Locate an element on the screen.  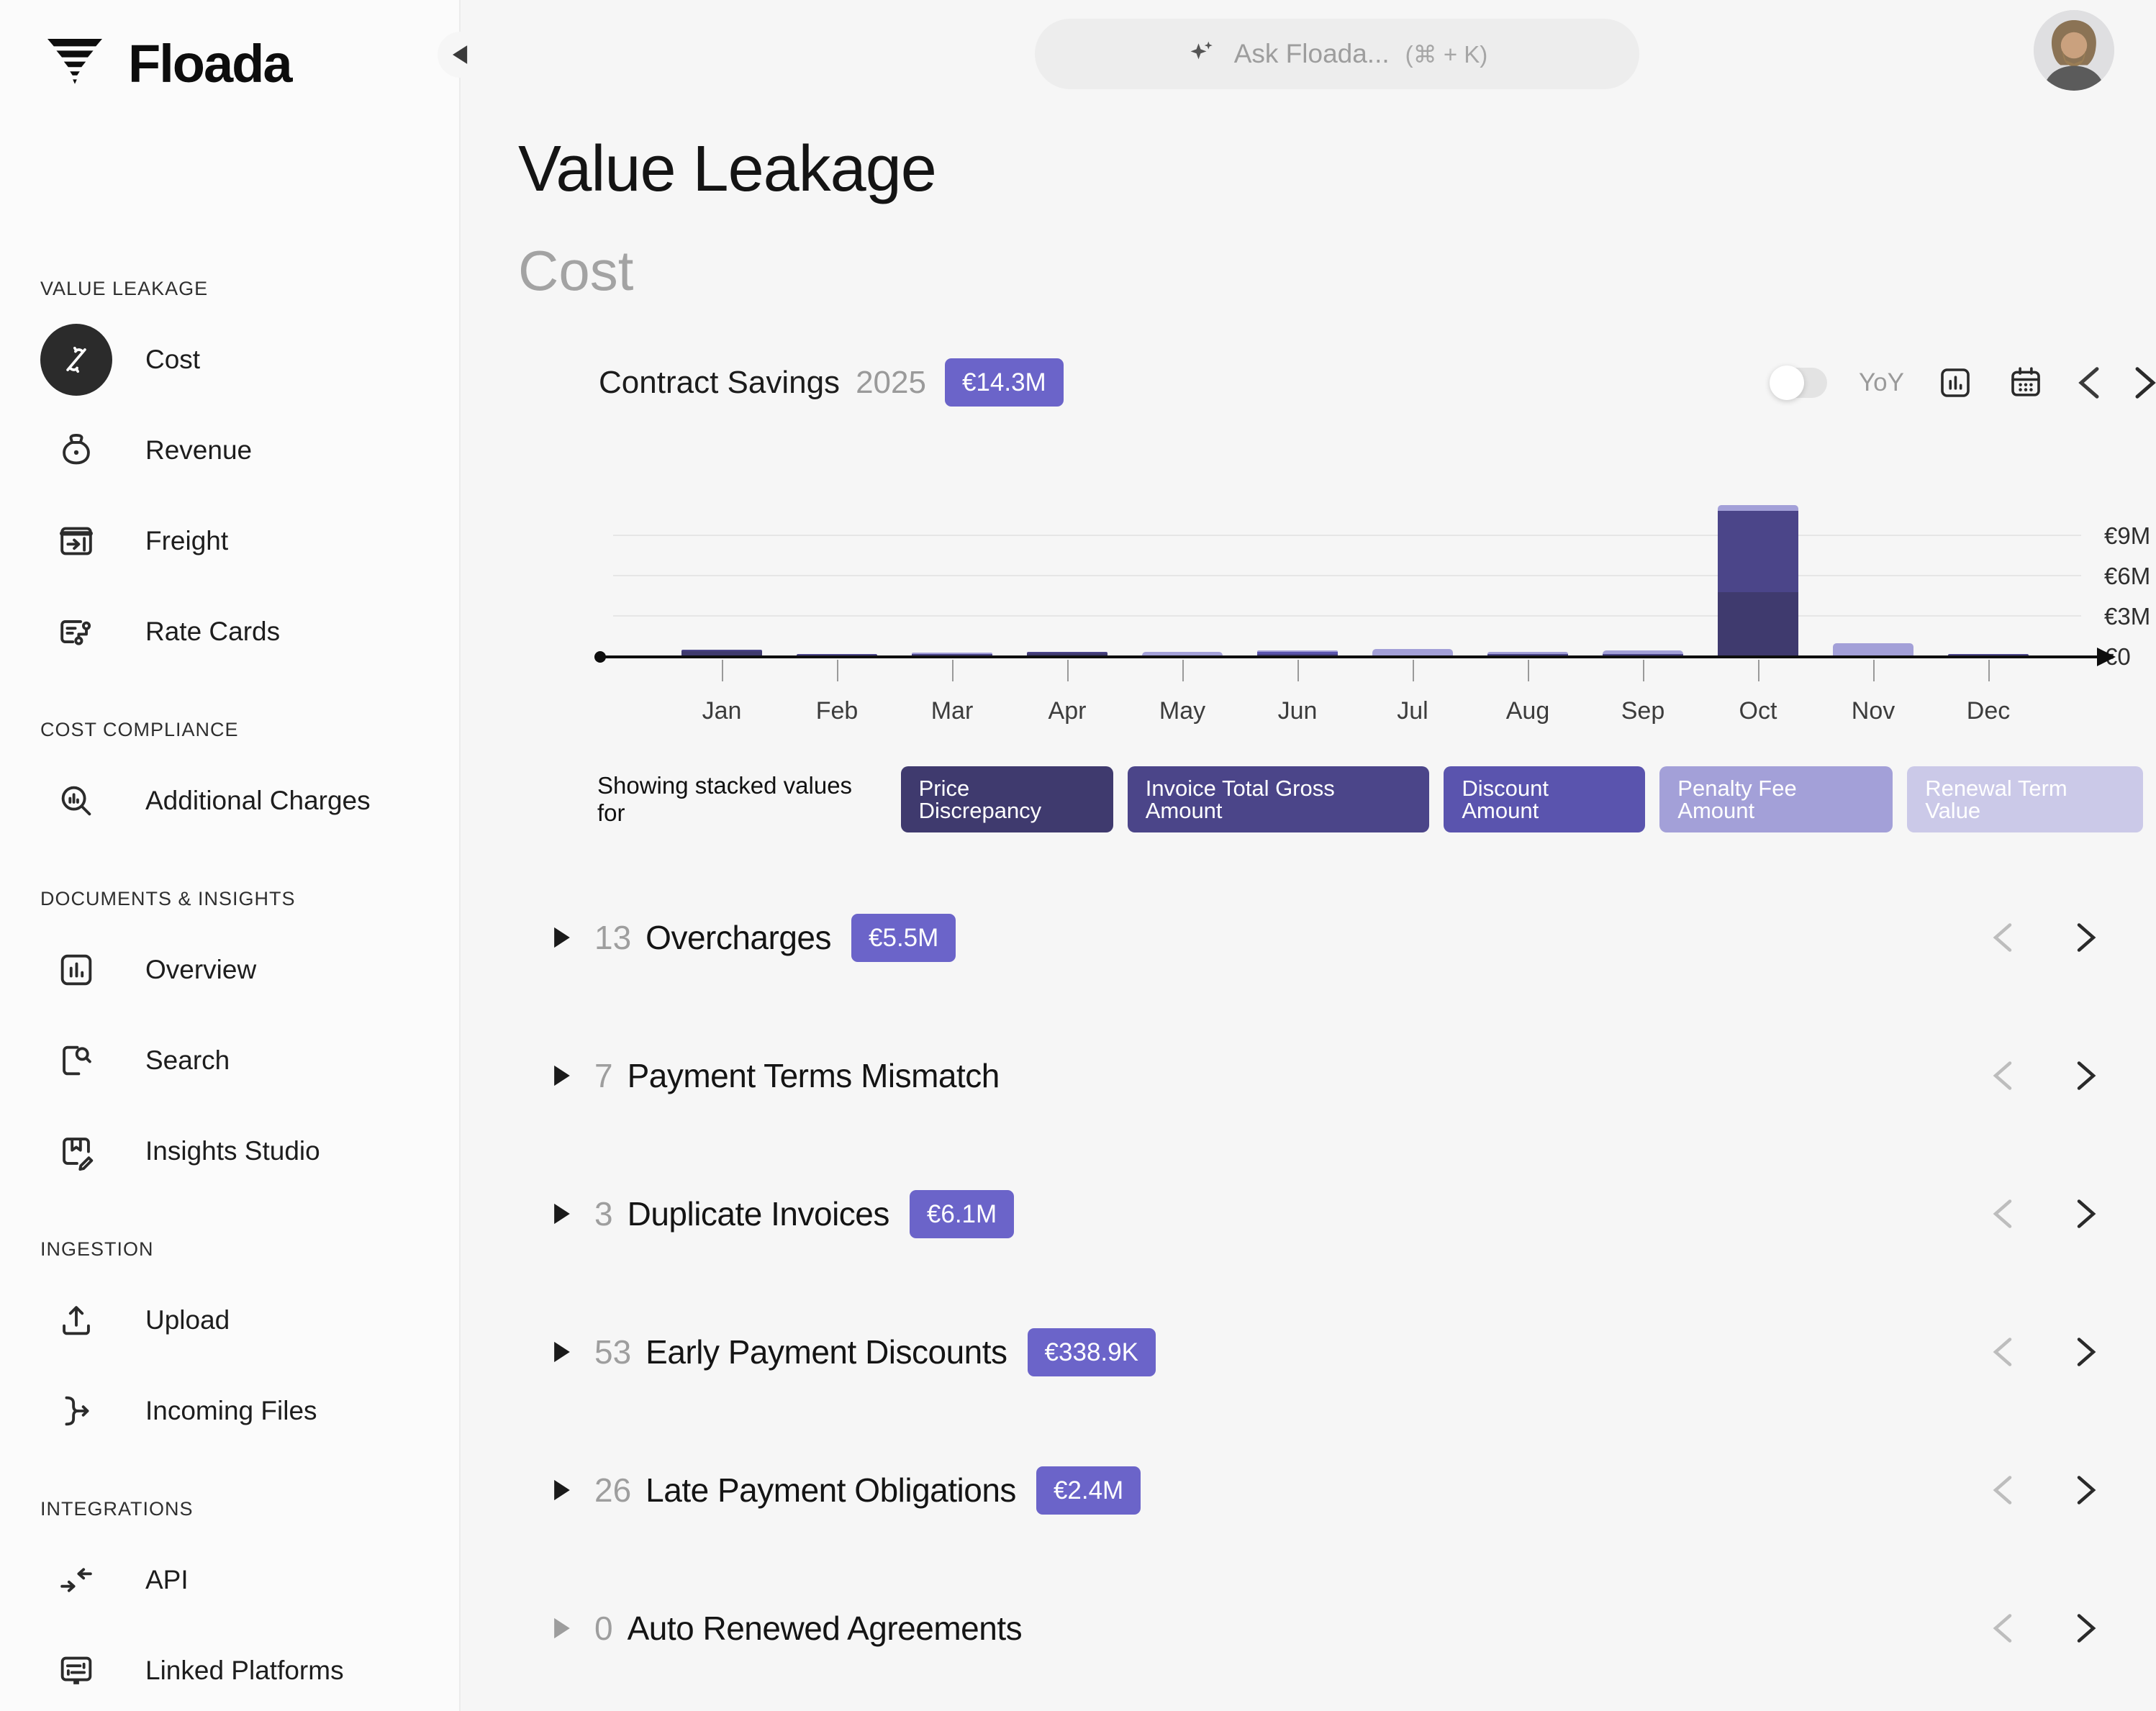
section-row-overcharges: 13 Overcharges €5.5M is located at coordinates (1325, 938).